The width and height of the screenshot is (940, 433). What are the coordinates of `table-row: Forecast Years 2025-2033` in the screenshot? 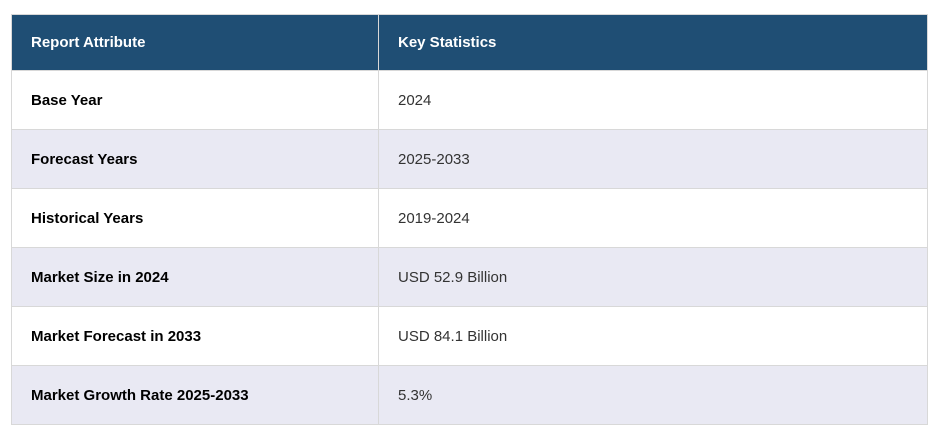 It's located at (469, 159).